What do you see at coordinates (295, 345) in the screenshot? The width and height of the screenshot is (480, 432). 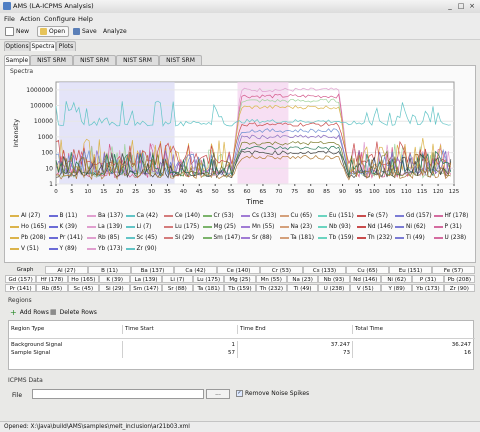 I see `table-cell: 37.247` at bounding box center [295, 345].